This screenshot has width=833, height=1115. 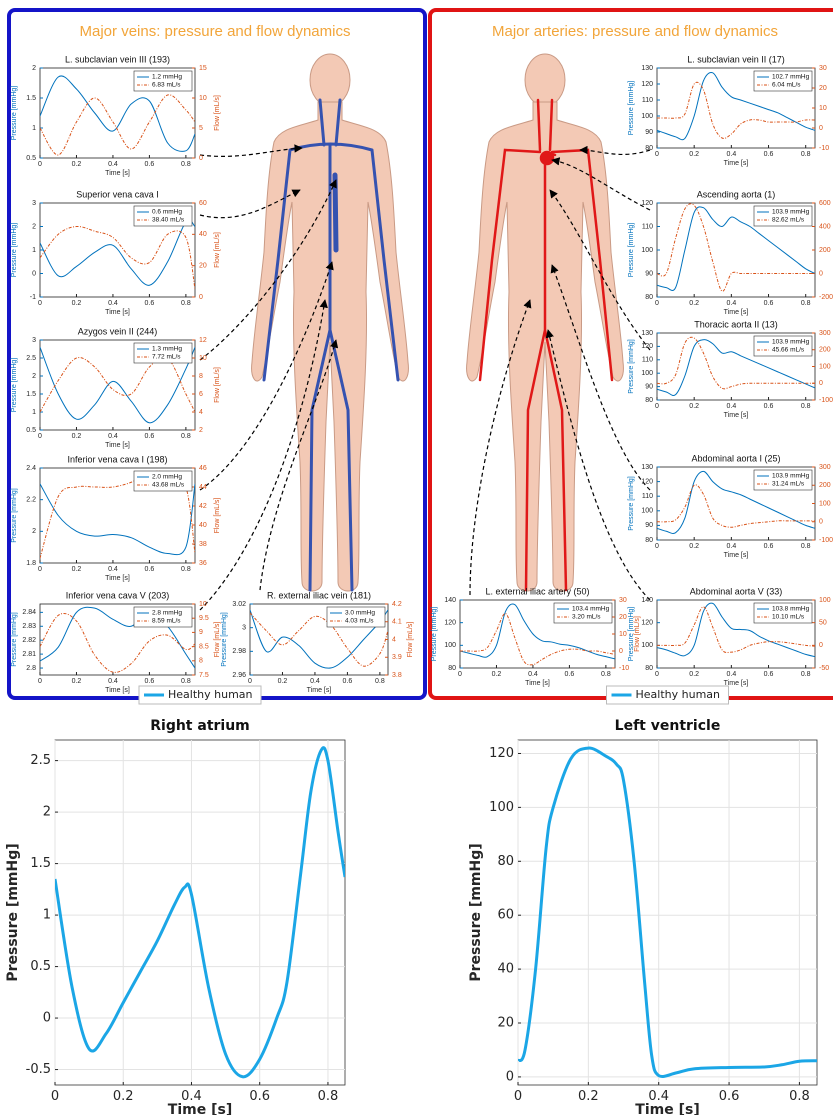 I want to click on y-tick-label: 2, so click(x=34, y=68).